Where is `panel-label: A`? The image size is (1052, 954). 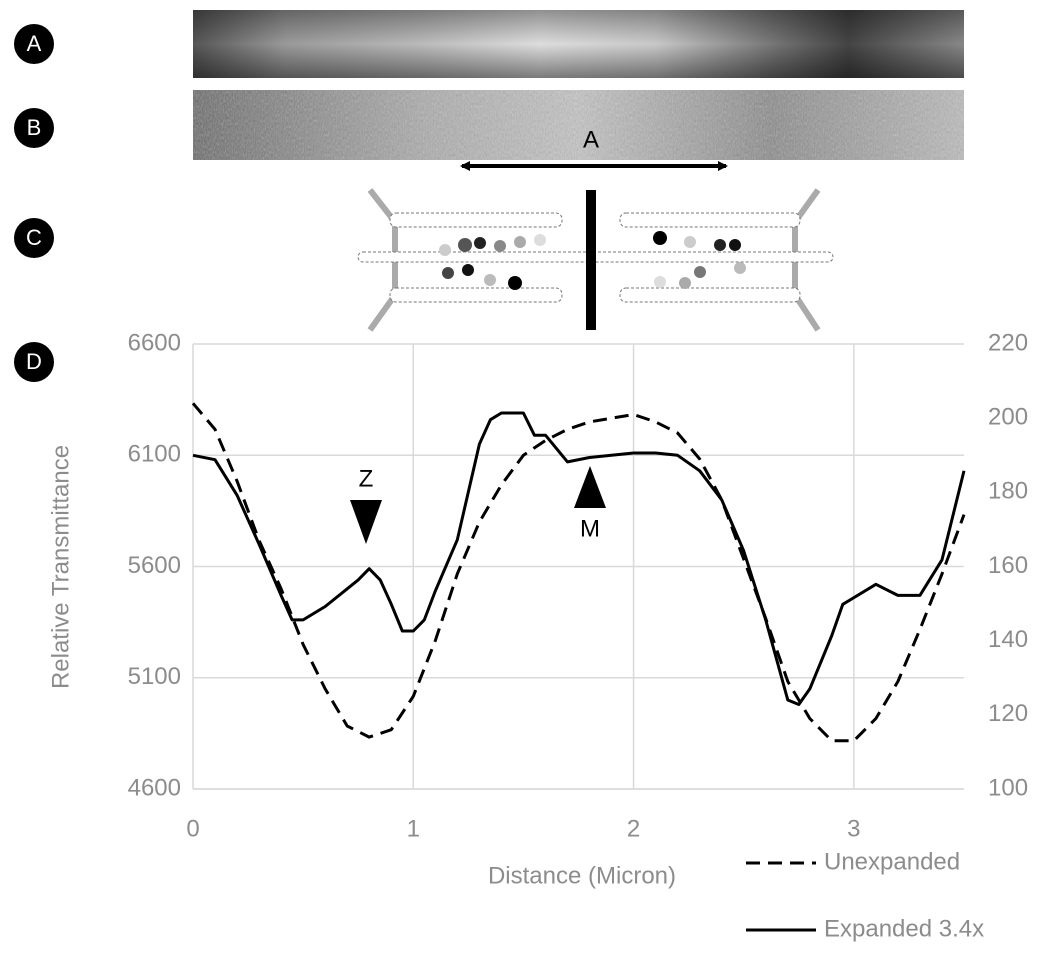 panel-label: A is located at coordinates (34, 43).